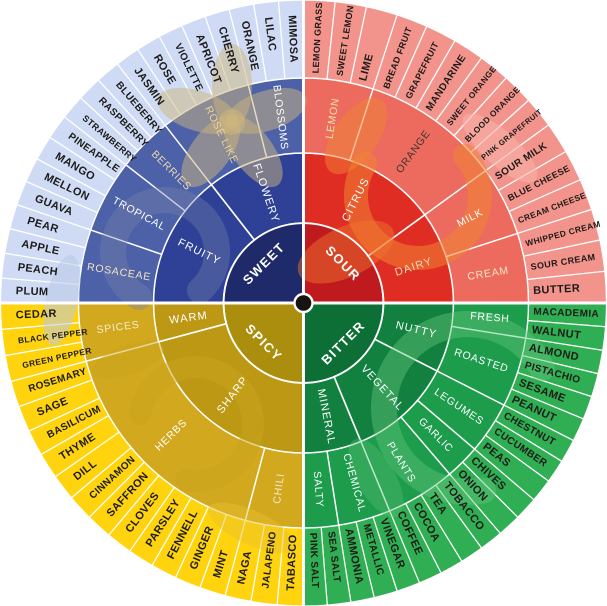 The height and width of the screenshot is (606, 607). What do you see at coordinates (279, 488) in the screenshot?
I see `label-chili: CHILI` at bounding box center [279, 488].